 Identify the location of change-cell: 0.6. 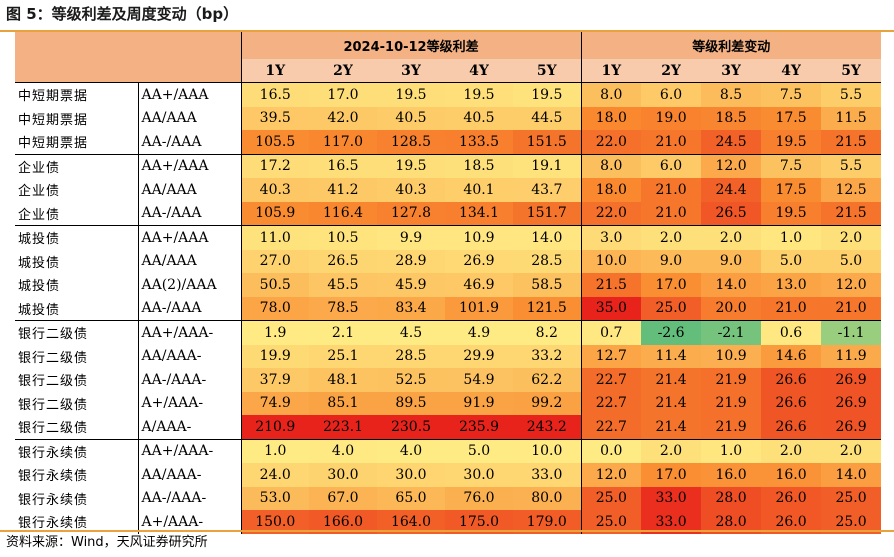
(791, 332).